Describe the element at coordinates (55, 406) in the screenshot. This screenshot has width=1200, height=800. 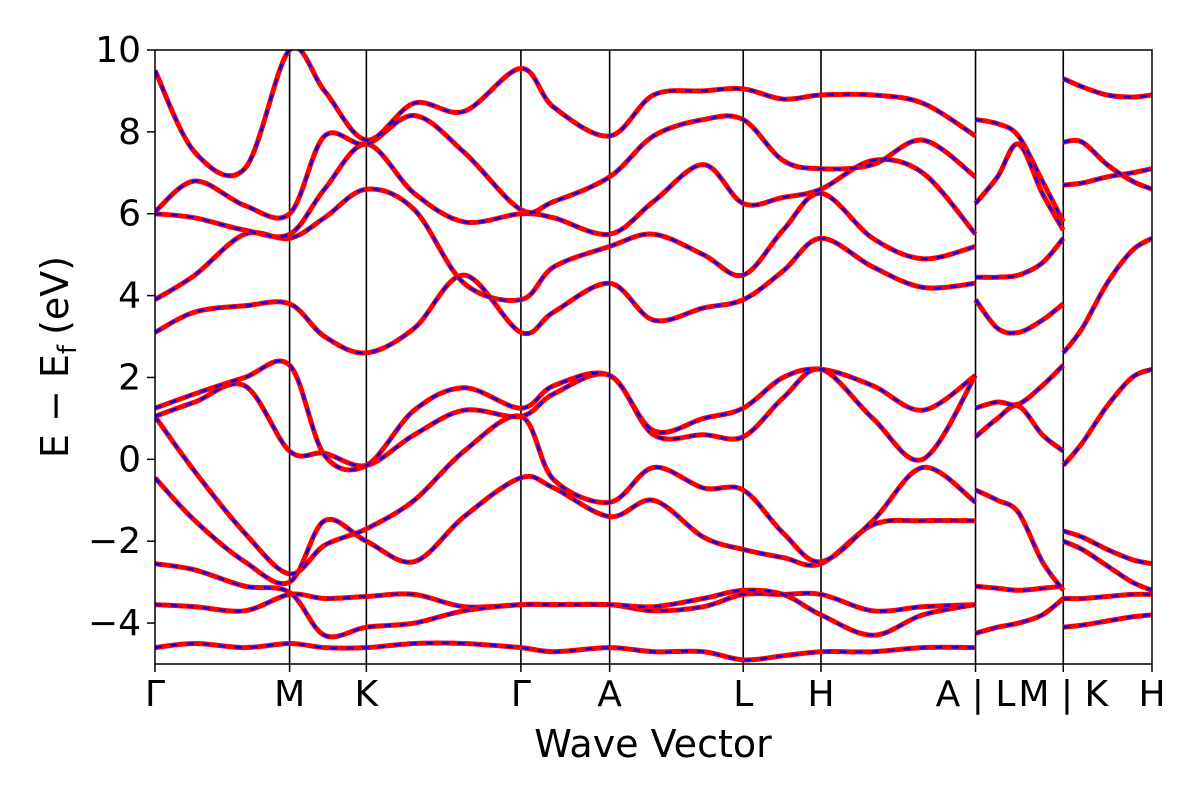
I see `y-axis-label-main: E − E` at that location.